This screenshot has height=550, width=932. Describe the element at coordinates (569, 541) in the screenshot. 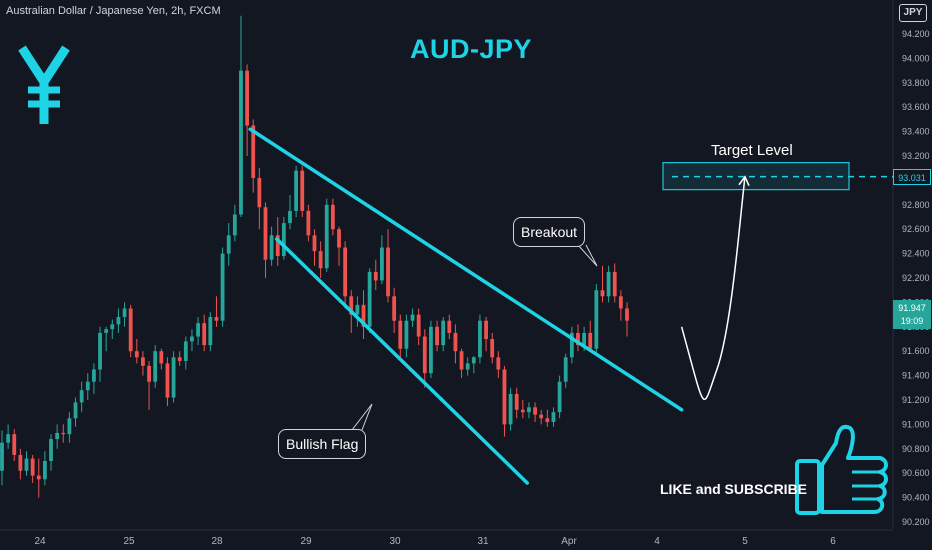

I see `x-tick-label: Apr` at that location.